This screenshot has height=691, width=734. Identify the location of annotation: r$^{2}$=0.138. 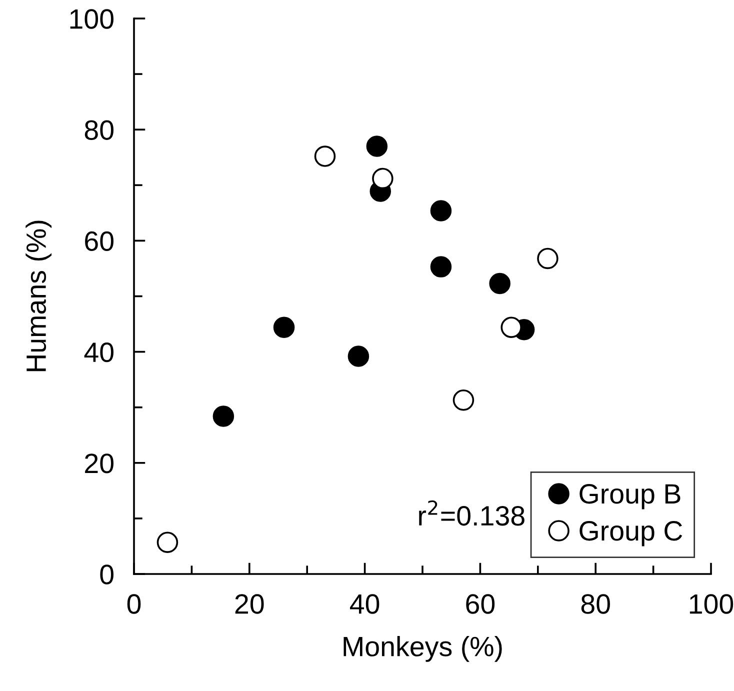
(471, 513).